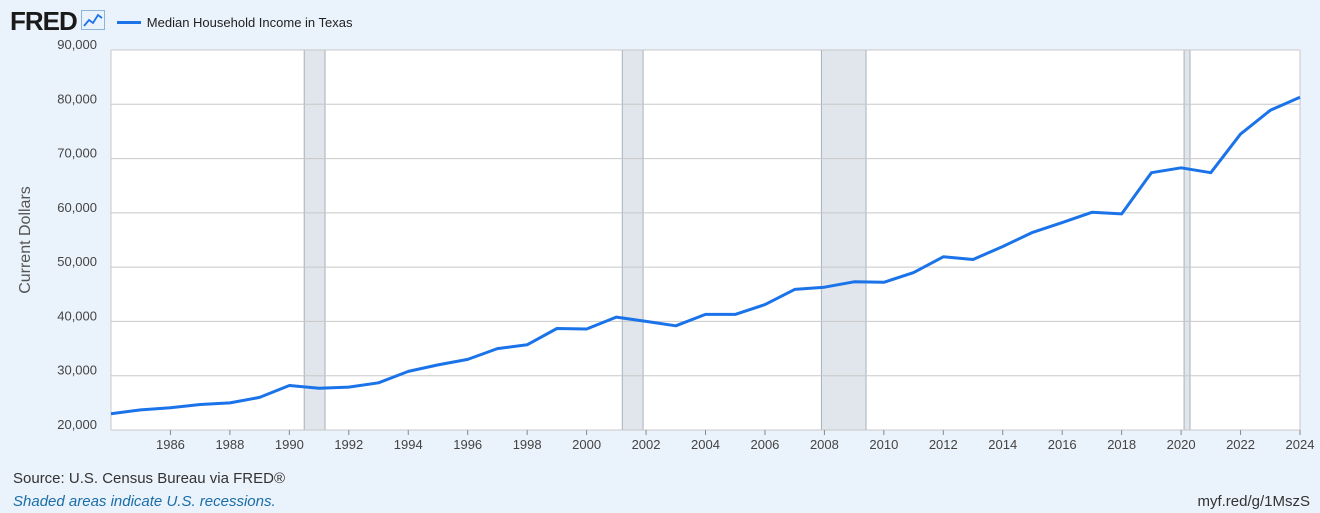 Image resolution: width=1320 pixels, height=513 pixels. What do you see at coordinates (764, 444) in the screenshot?
I see `x-tick-label: 2006` at bounding box center [764, 444].